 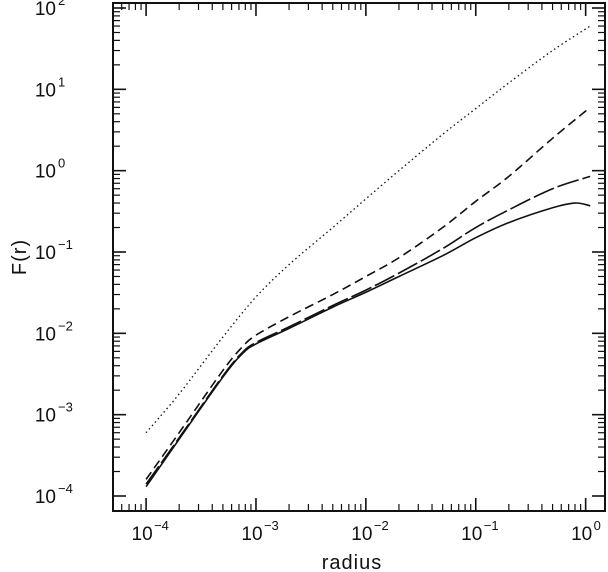 I want to click on y-tick-exponent: −4, so click(x=65, y=488).